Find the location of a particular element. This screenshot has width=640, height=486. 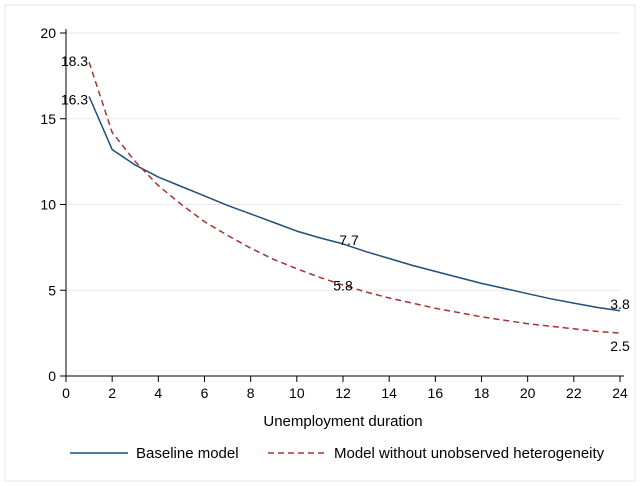

x-axis-title: Unemployment duration is located at coordinates (342, 421).